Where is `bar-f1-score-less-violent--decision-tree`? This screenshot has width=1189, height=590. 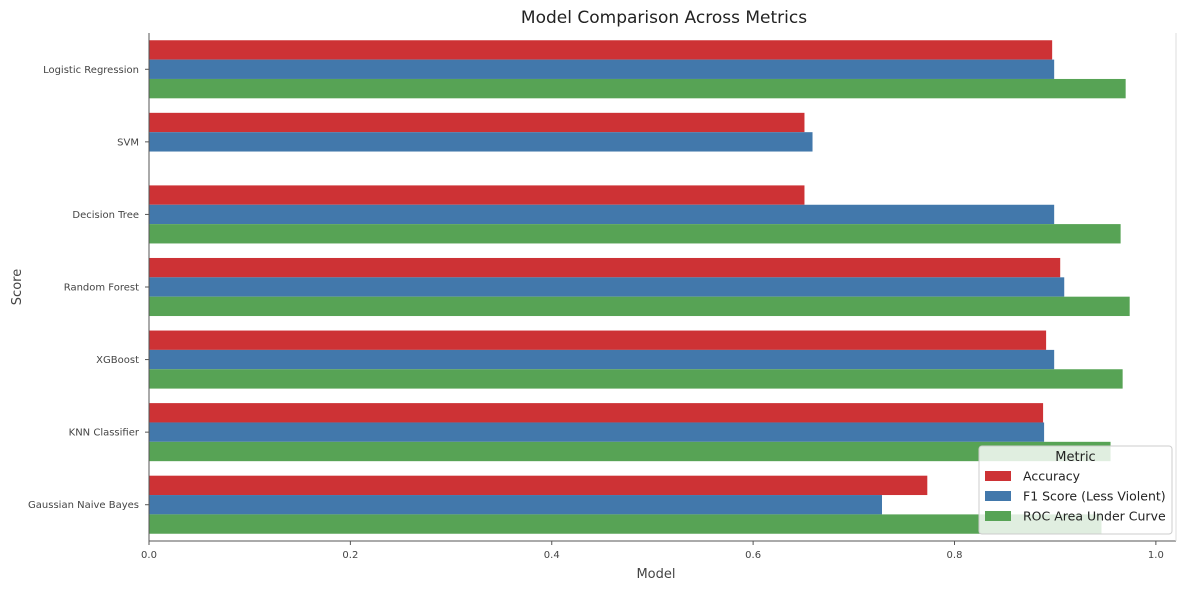
bar-f1-score-less-violent--decision-tree is located at coordinates (602, 214).